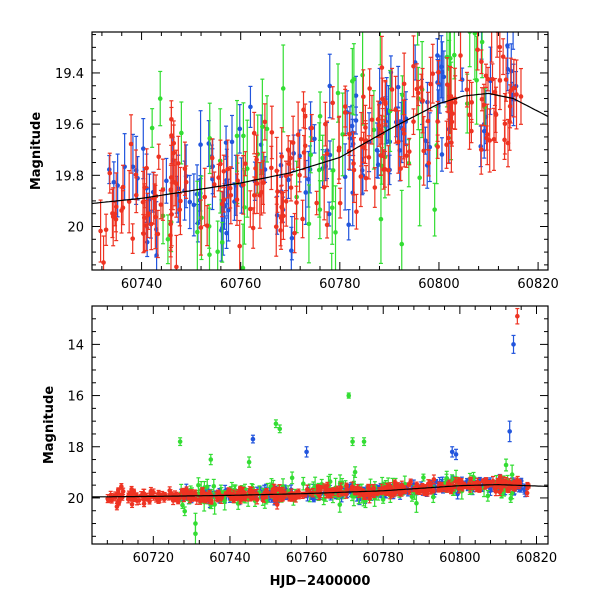 The height and width of the screenshot is (605, 600). I want to click on x-tick-label: 60800, so click(438, 284).